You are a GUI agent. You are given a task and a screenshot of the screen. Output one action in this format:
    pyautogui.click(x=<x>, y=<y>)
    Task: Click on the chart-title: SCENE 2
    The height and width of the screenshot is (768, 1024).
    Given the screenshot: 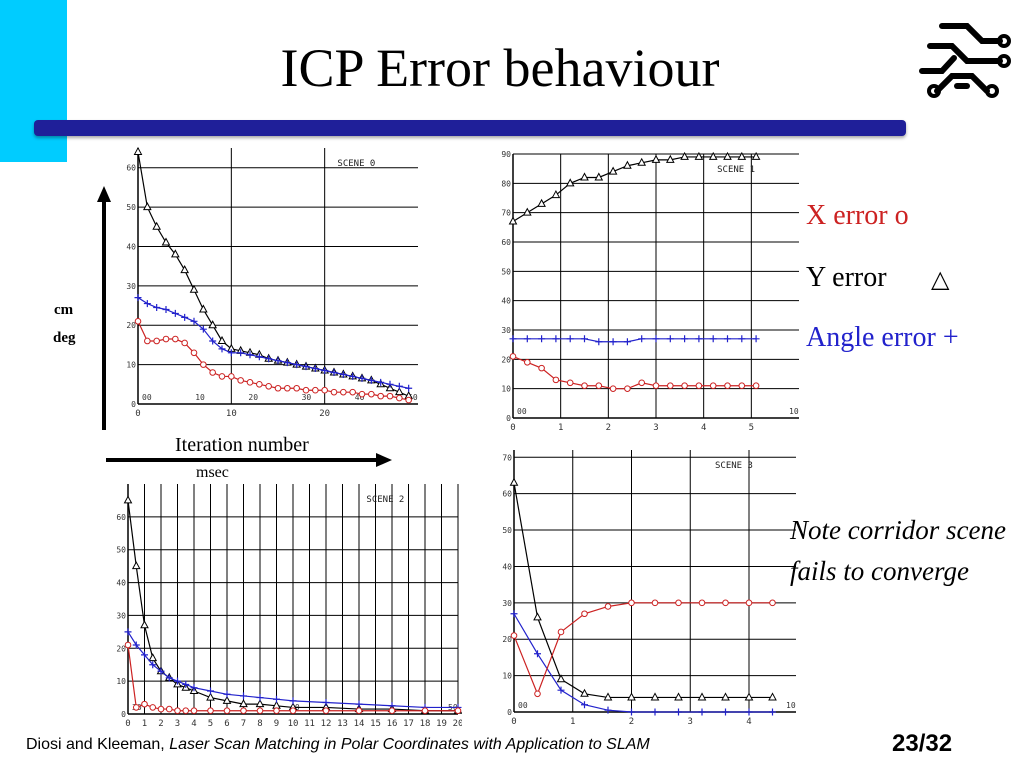 What is the action you would take?
    pyautogui.click(x=385, y=500)
    